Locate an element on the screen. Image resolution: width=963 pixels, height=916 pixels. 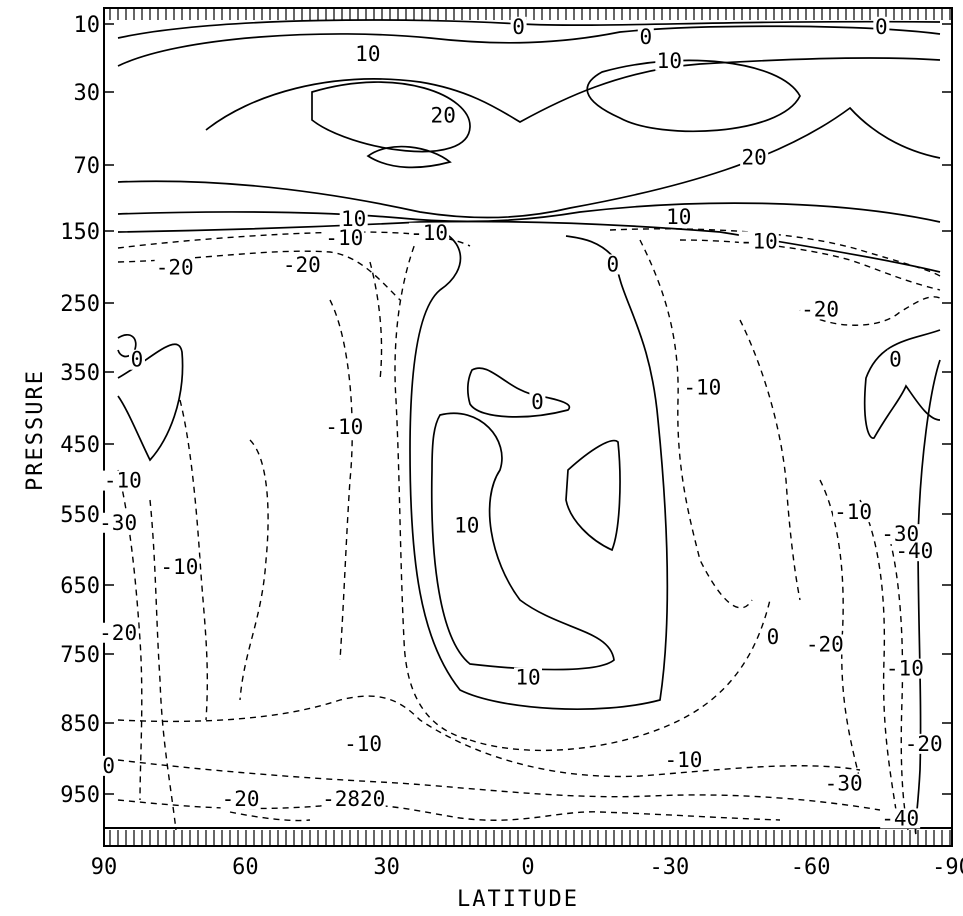
y-tick-label: 30 is located at coordinates (87, 93).